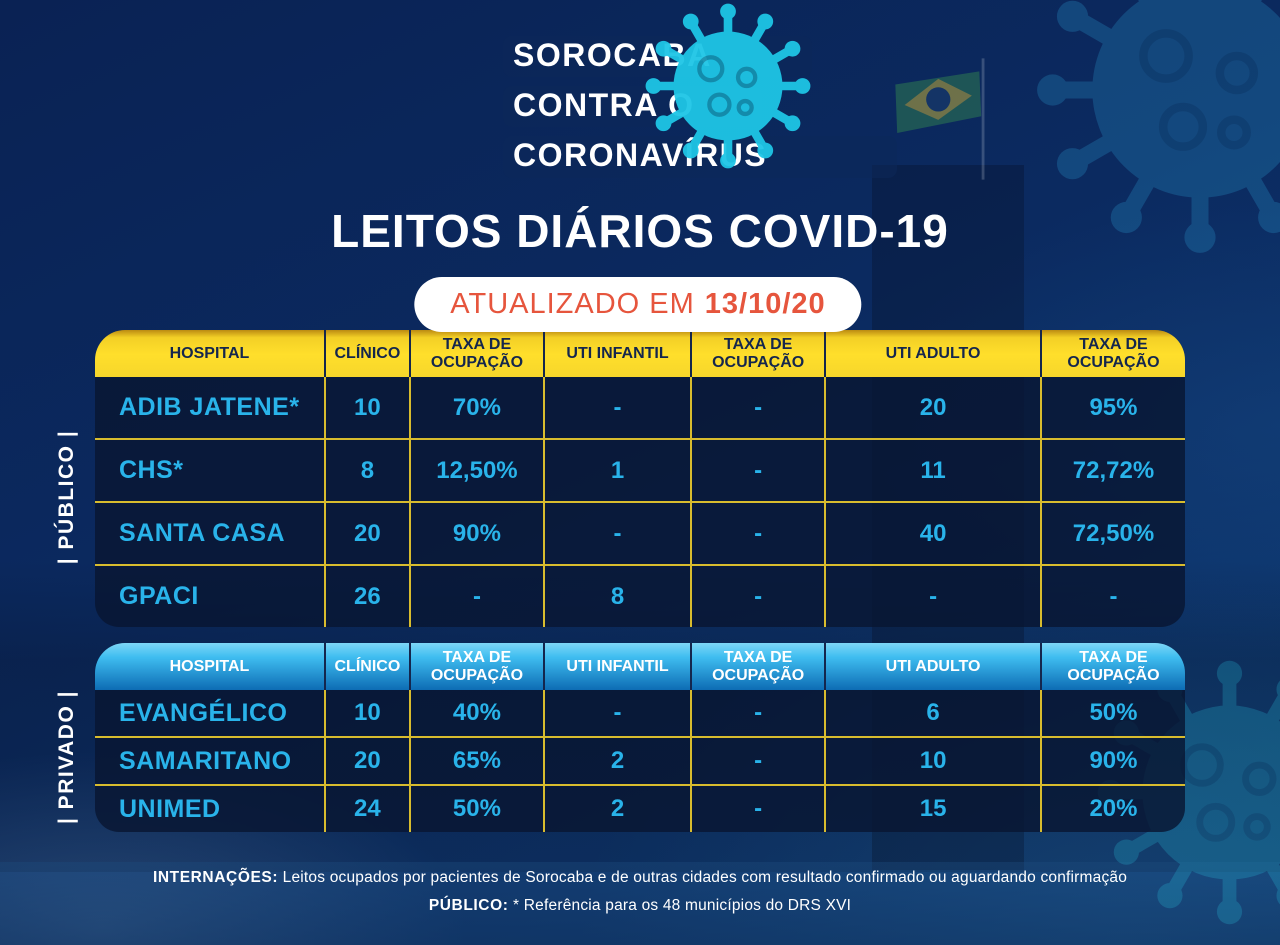 The width and height of the screenshot is (1280, 945). What do you see at coordinates (468, 905) in the screenshot?
I see `footer-label: PÚBLICO:` at bounding box center [468, 905].